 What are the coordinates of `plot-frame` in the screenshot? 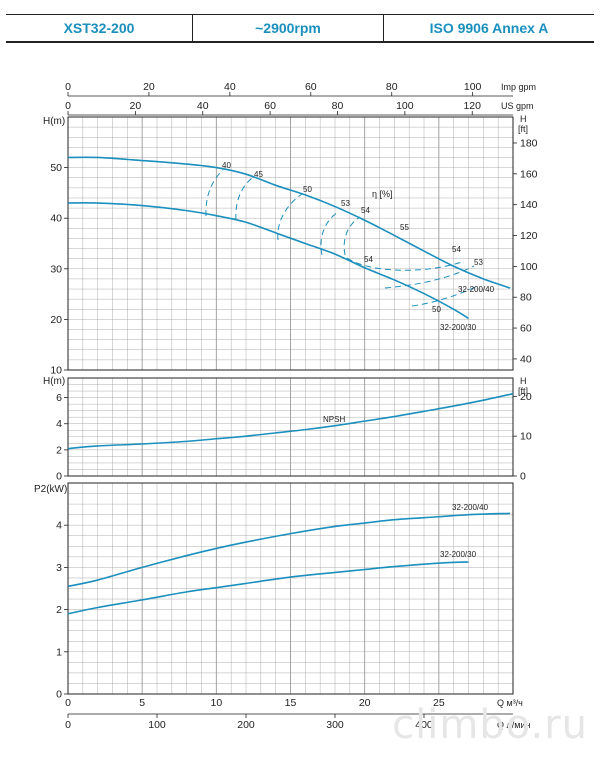 It's located at (290, 427).